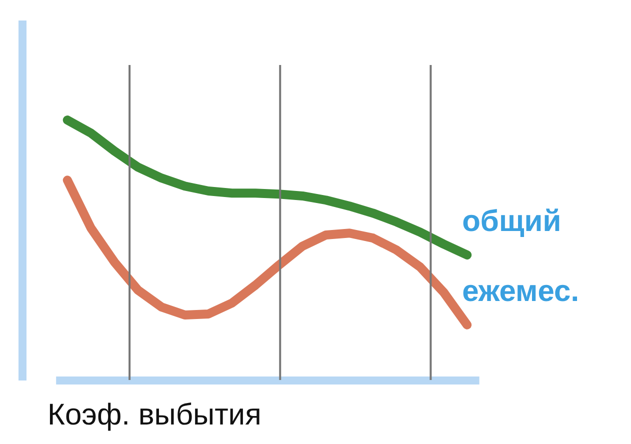  Describe the element at coordinates (155, 415) in the screenshot. I see `x-axis-title: Коэф. выбытия` at that location.